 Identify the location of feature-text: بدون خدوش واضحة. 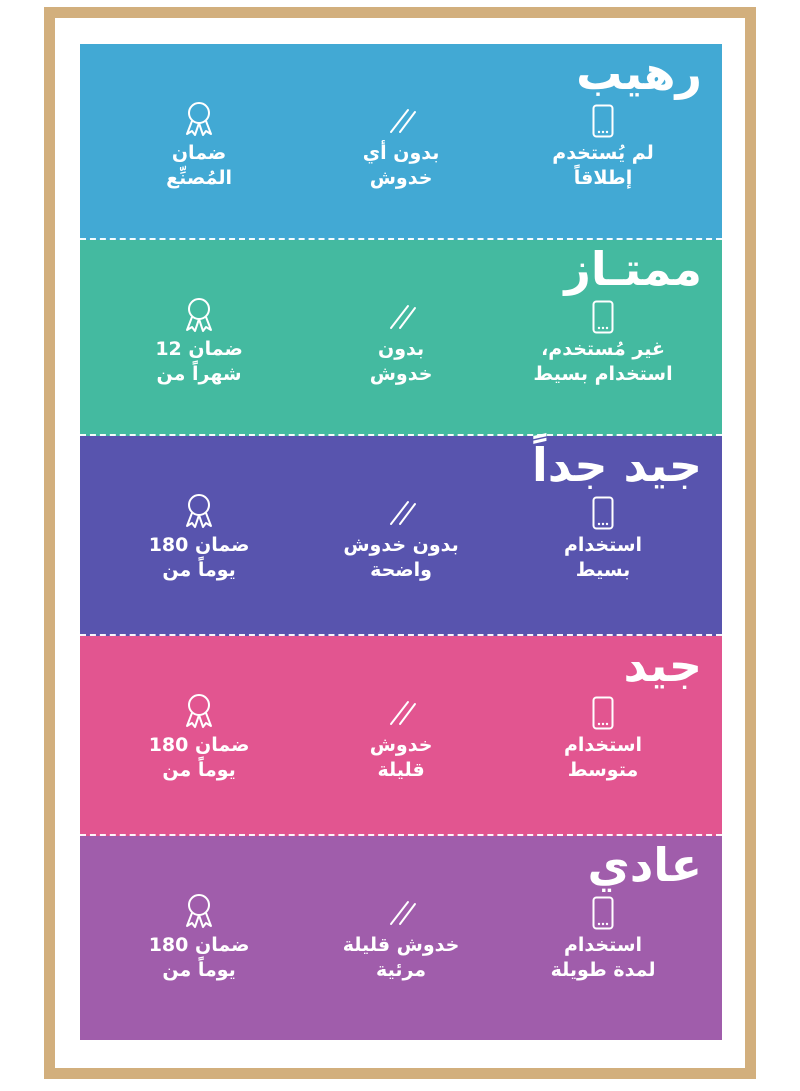
(401, 558).